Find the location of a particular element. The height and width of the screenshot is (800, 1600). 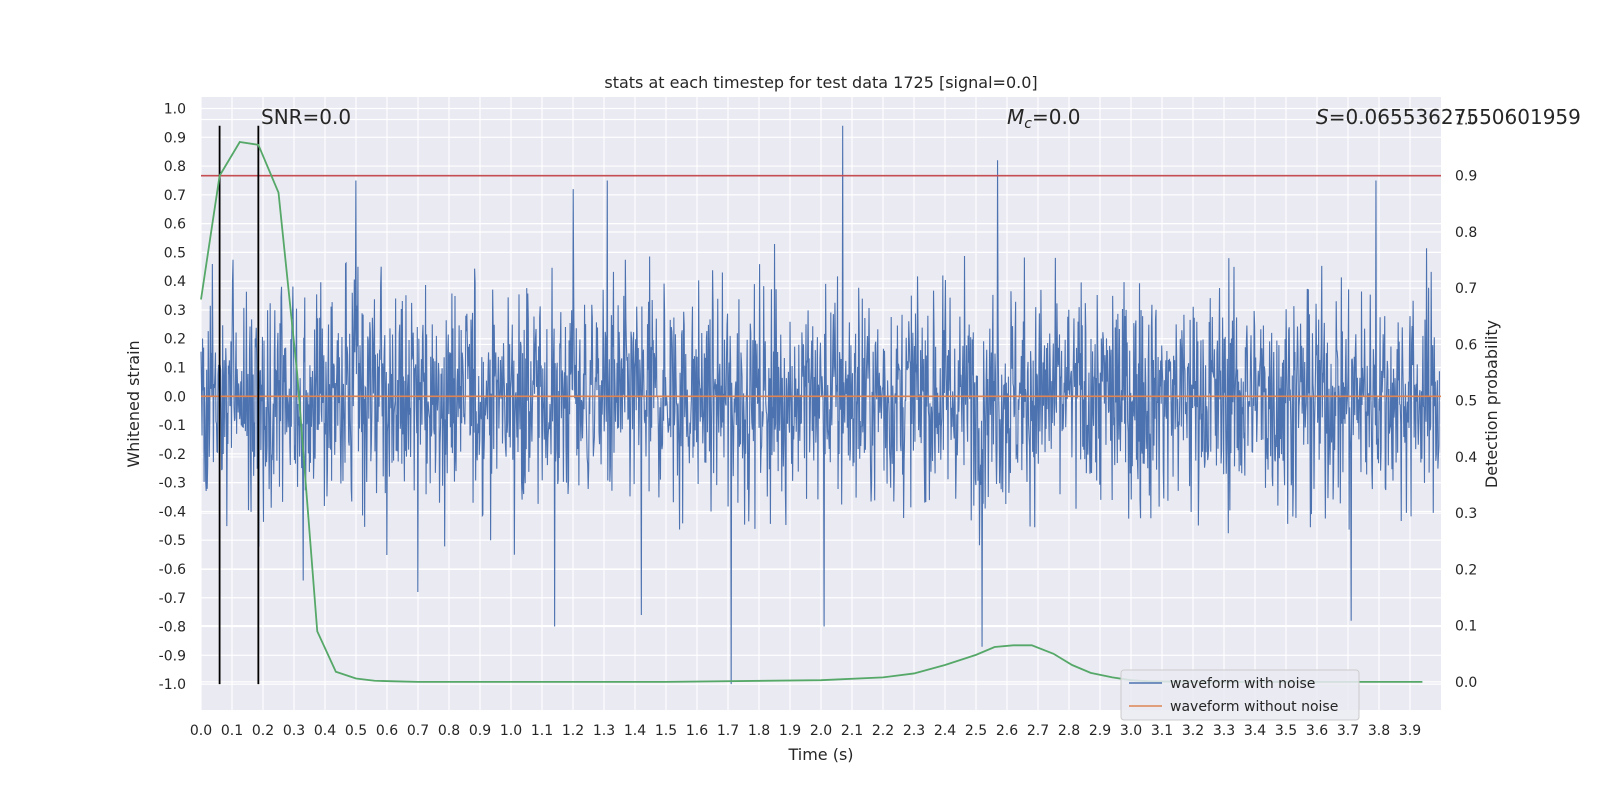

y-tick-label-15: -0.5 is located at coordinates (172, 541).